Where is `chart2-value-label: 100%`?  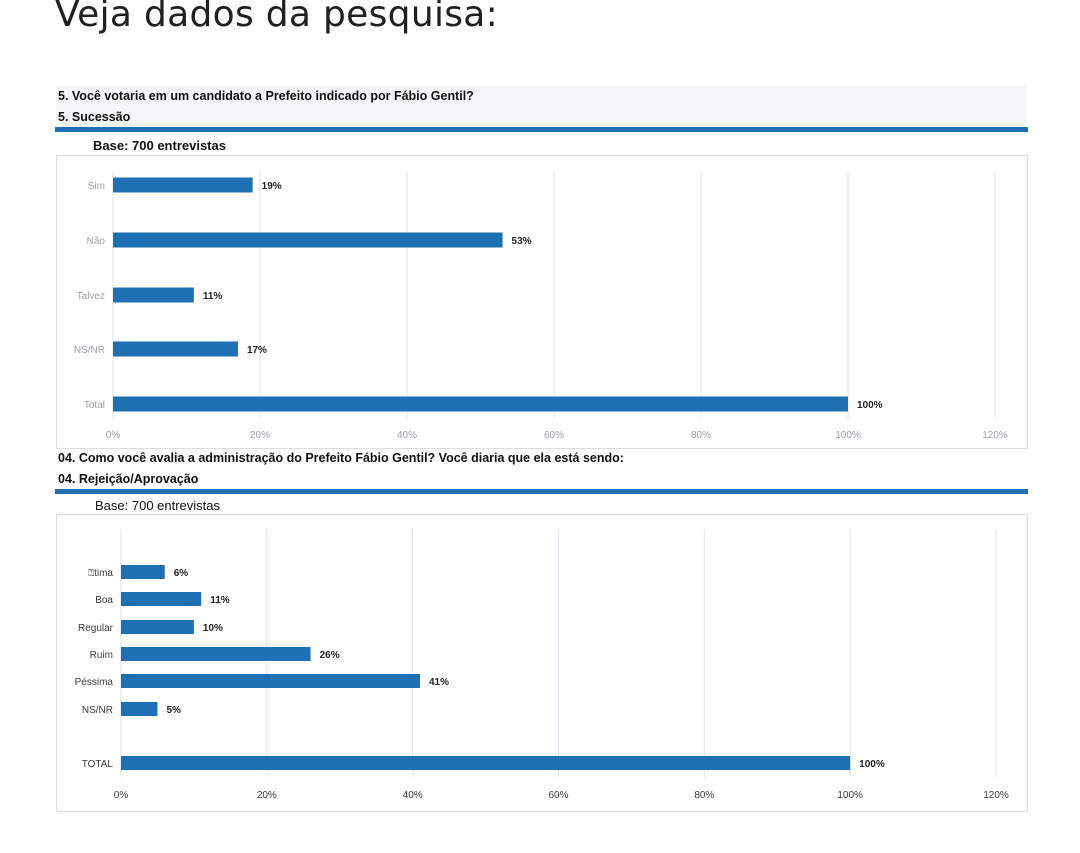 chart2-value-label: 100% is located at coordinates (872, 764).